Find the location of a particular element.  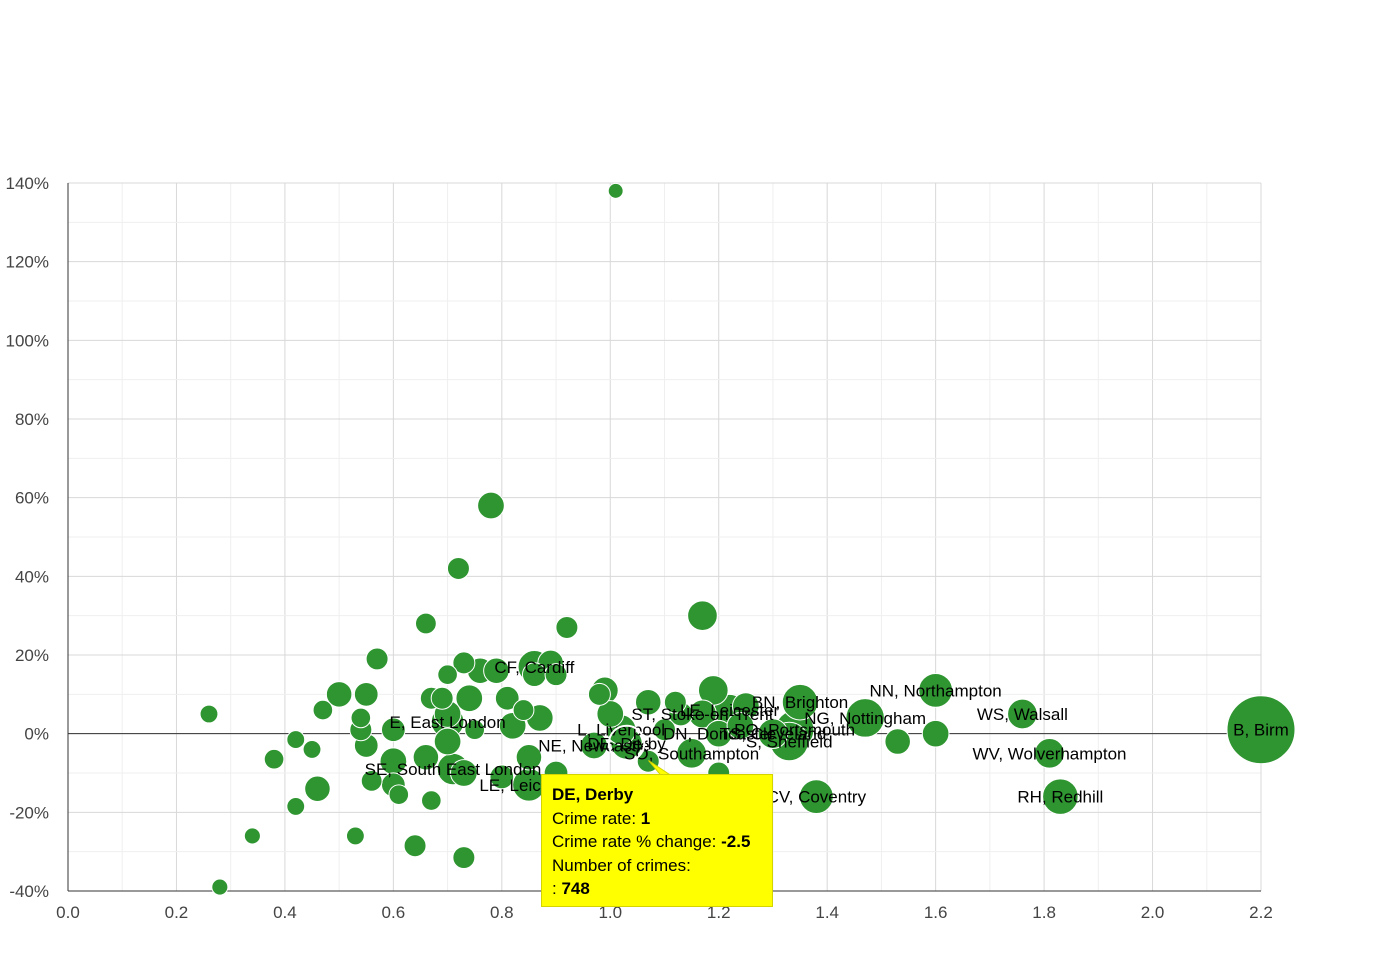

tooltip-value: -2.5 is located at coordinates (736, 841).